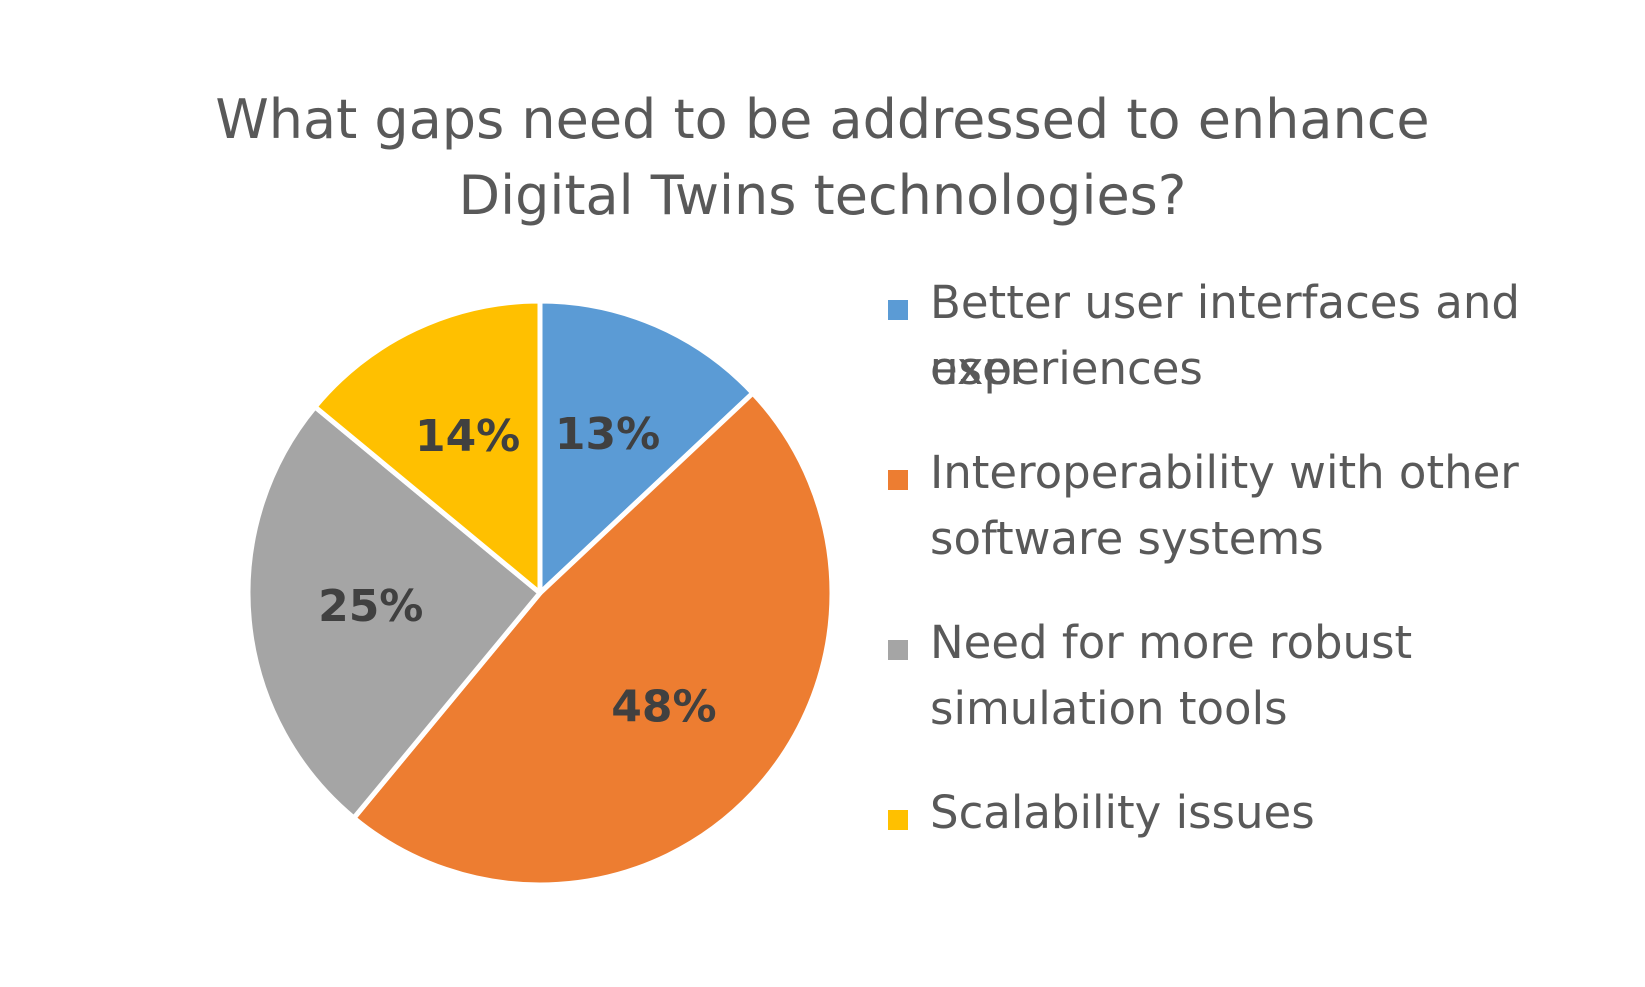  I want to click on pie-slice-scalability, so click(427, 447).